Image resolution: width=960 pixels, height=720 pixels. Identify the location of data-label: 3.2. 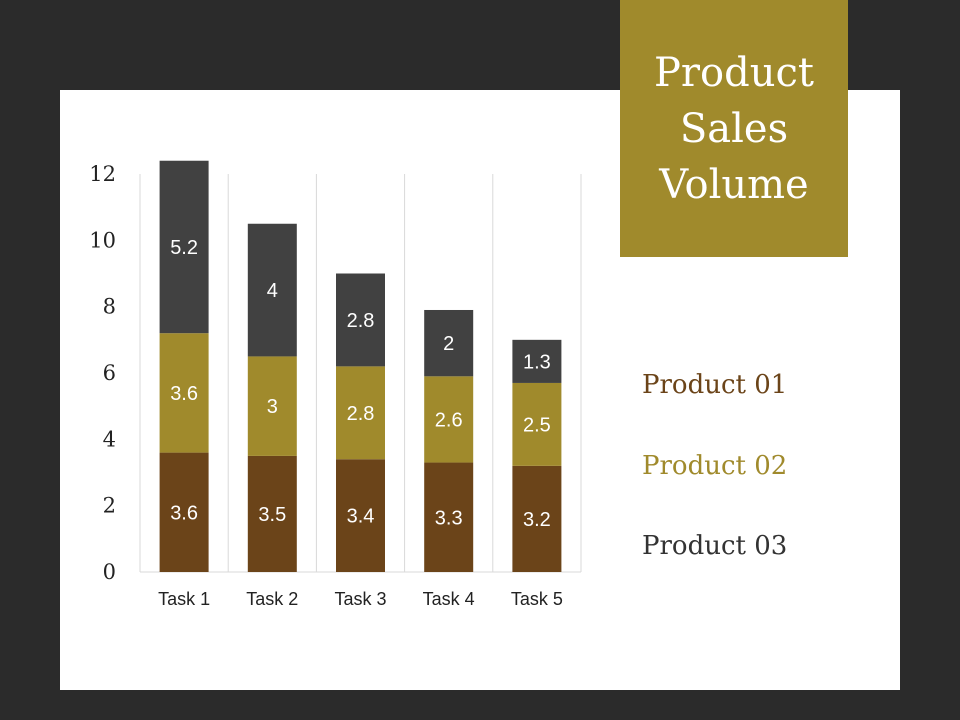
(537, 520).